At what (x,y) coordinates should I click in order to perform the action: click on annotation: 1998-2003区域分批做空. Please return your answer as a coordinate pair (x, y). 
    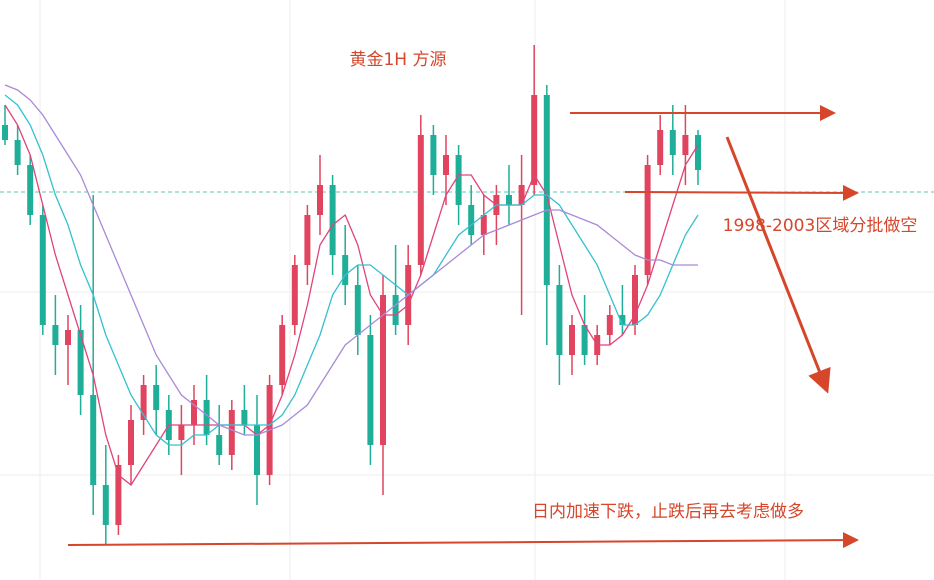
    Looking at the image, I should click on (820, 226).